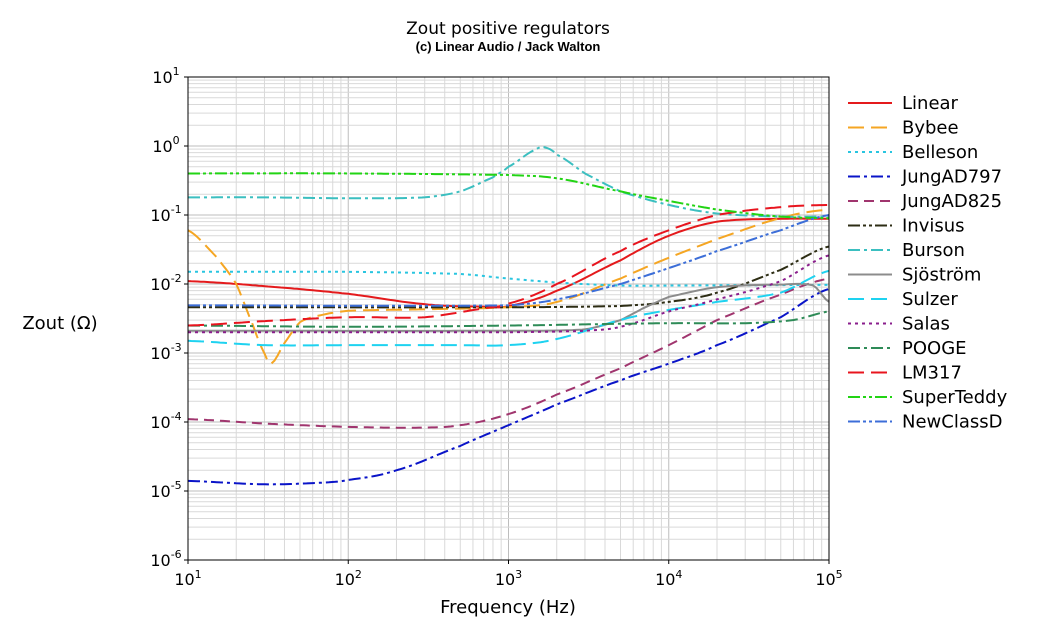  Describe the element at coordinates (508, 353) in the screenshot. I see `series-line-jungad825` at that location.